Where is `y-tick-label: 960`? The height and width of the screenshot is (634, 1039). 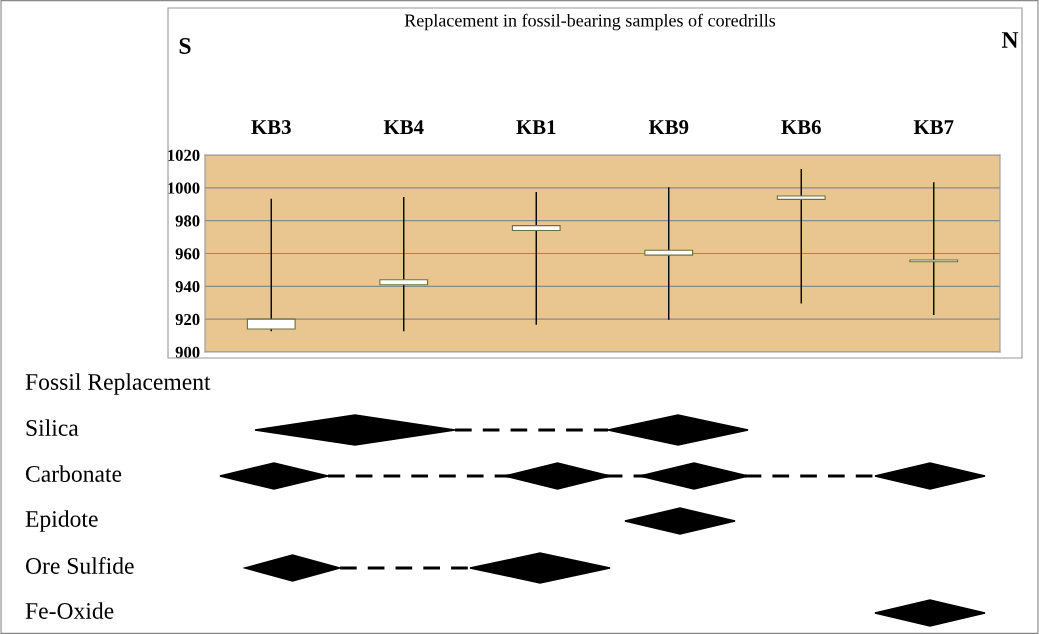 y-tick-label: 960 is located at coordinates (187, 254).